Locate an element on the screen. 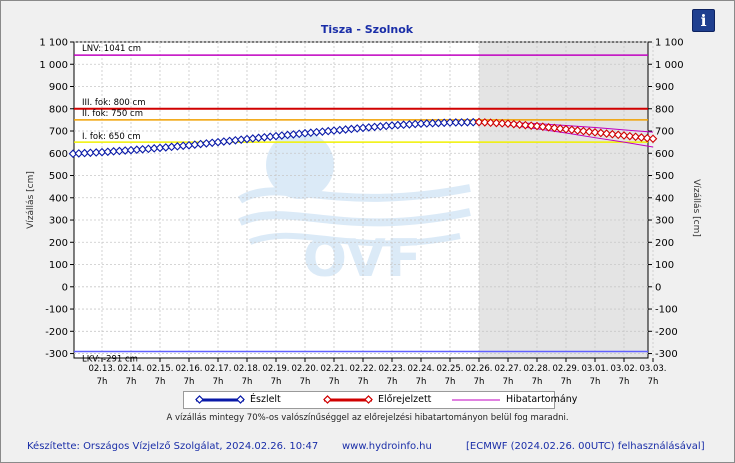  y-tick-label: 600 is located at coordinates (58, 154).